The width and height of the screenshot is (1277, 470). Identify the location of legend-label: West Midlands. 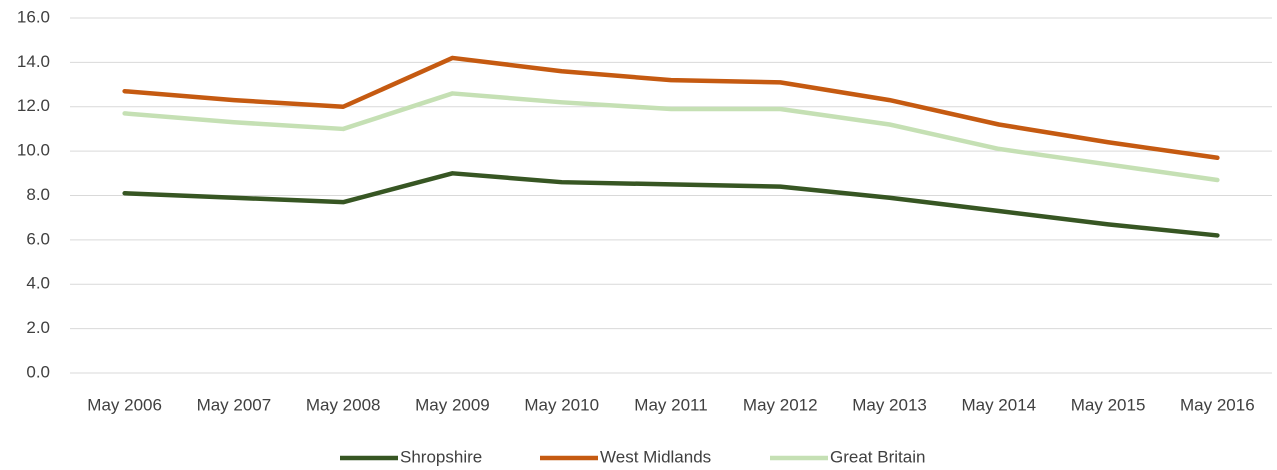
(655, 456).